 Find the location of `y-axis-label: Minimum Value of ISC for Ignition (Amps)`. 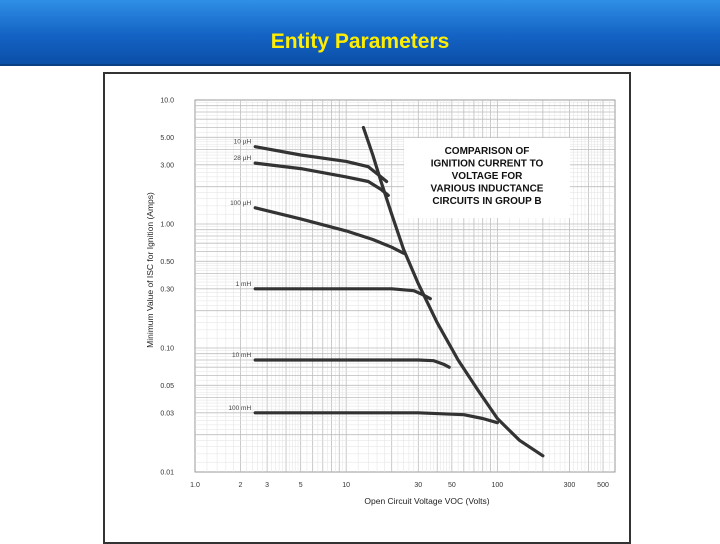

y-axis-label: Minimum Value of ISC for Ignition (Amps) is located at coordinates (150, 270).